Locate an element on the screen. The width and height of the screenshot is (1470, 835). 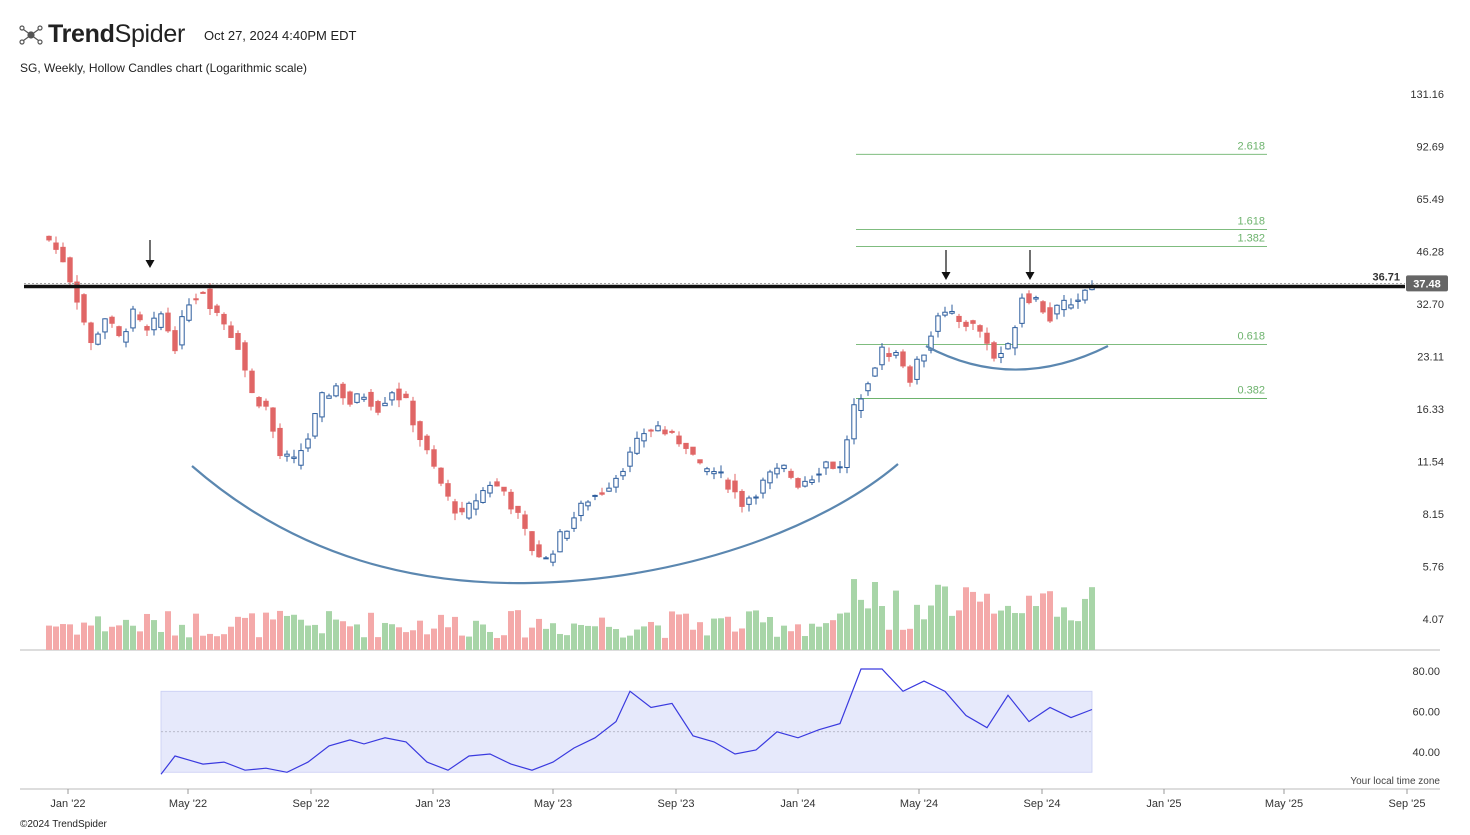
price-y-tick: 4.07 is located at coordinates (1433, 620).